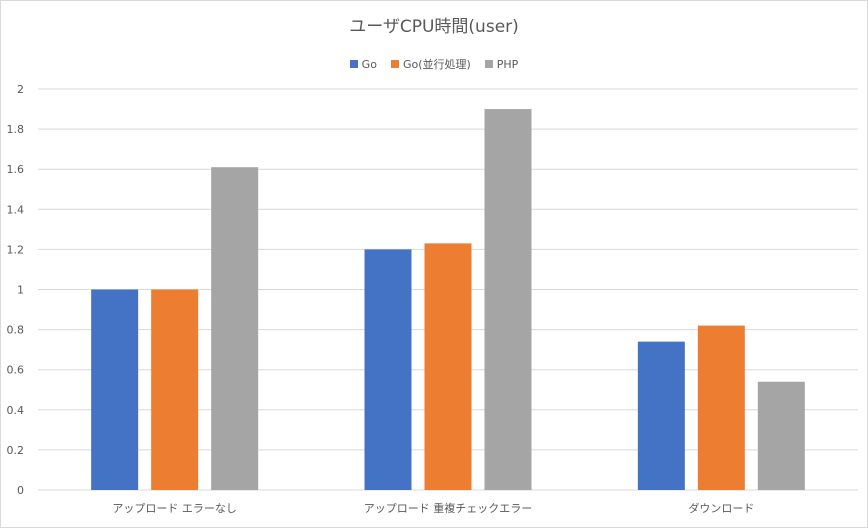 This screenshot has width=868, height=528. I want to click on y-tick-label: 0.6, so click(16, 370).